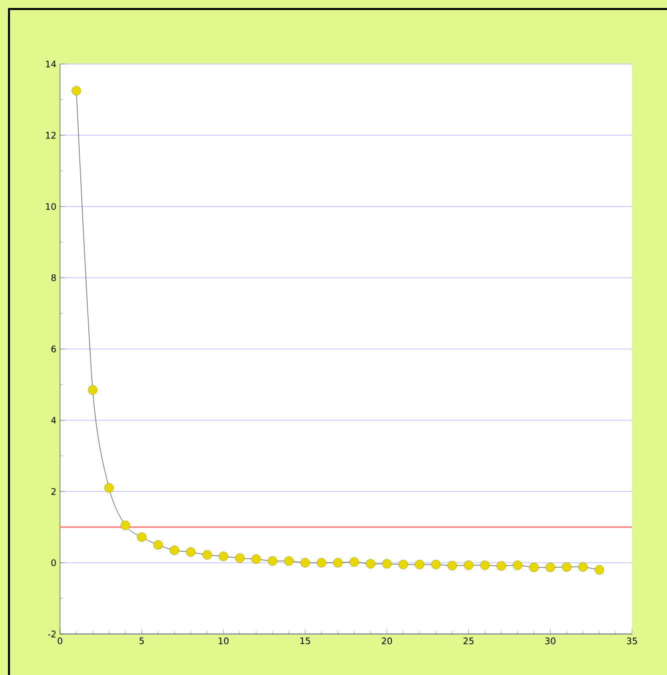 Image resolution: width=667 pixels, height=675 pixels. I want to click on y-tick-label: 10, so click(51, 206).